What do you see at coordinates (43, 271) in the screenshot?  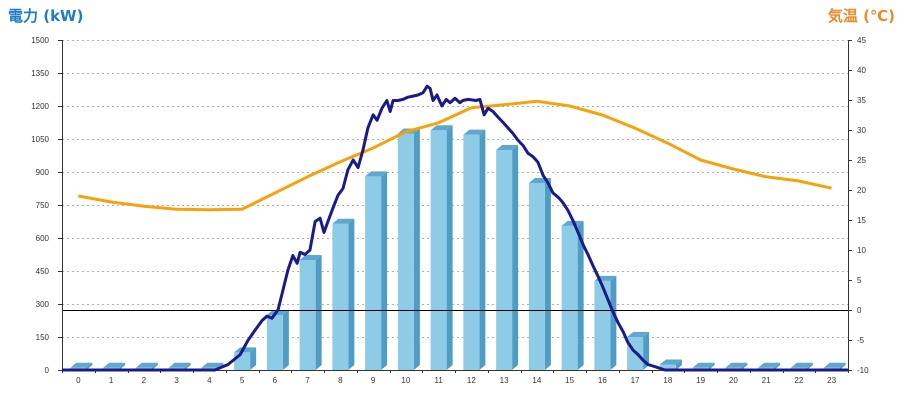 I see `left-tick-label: 450` at bounding box center [43, 271].